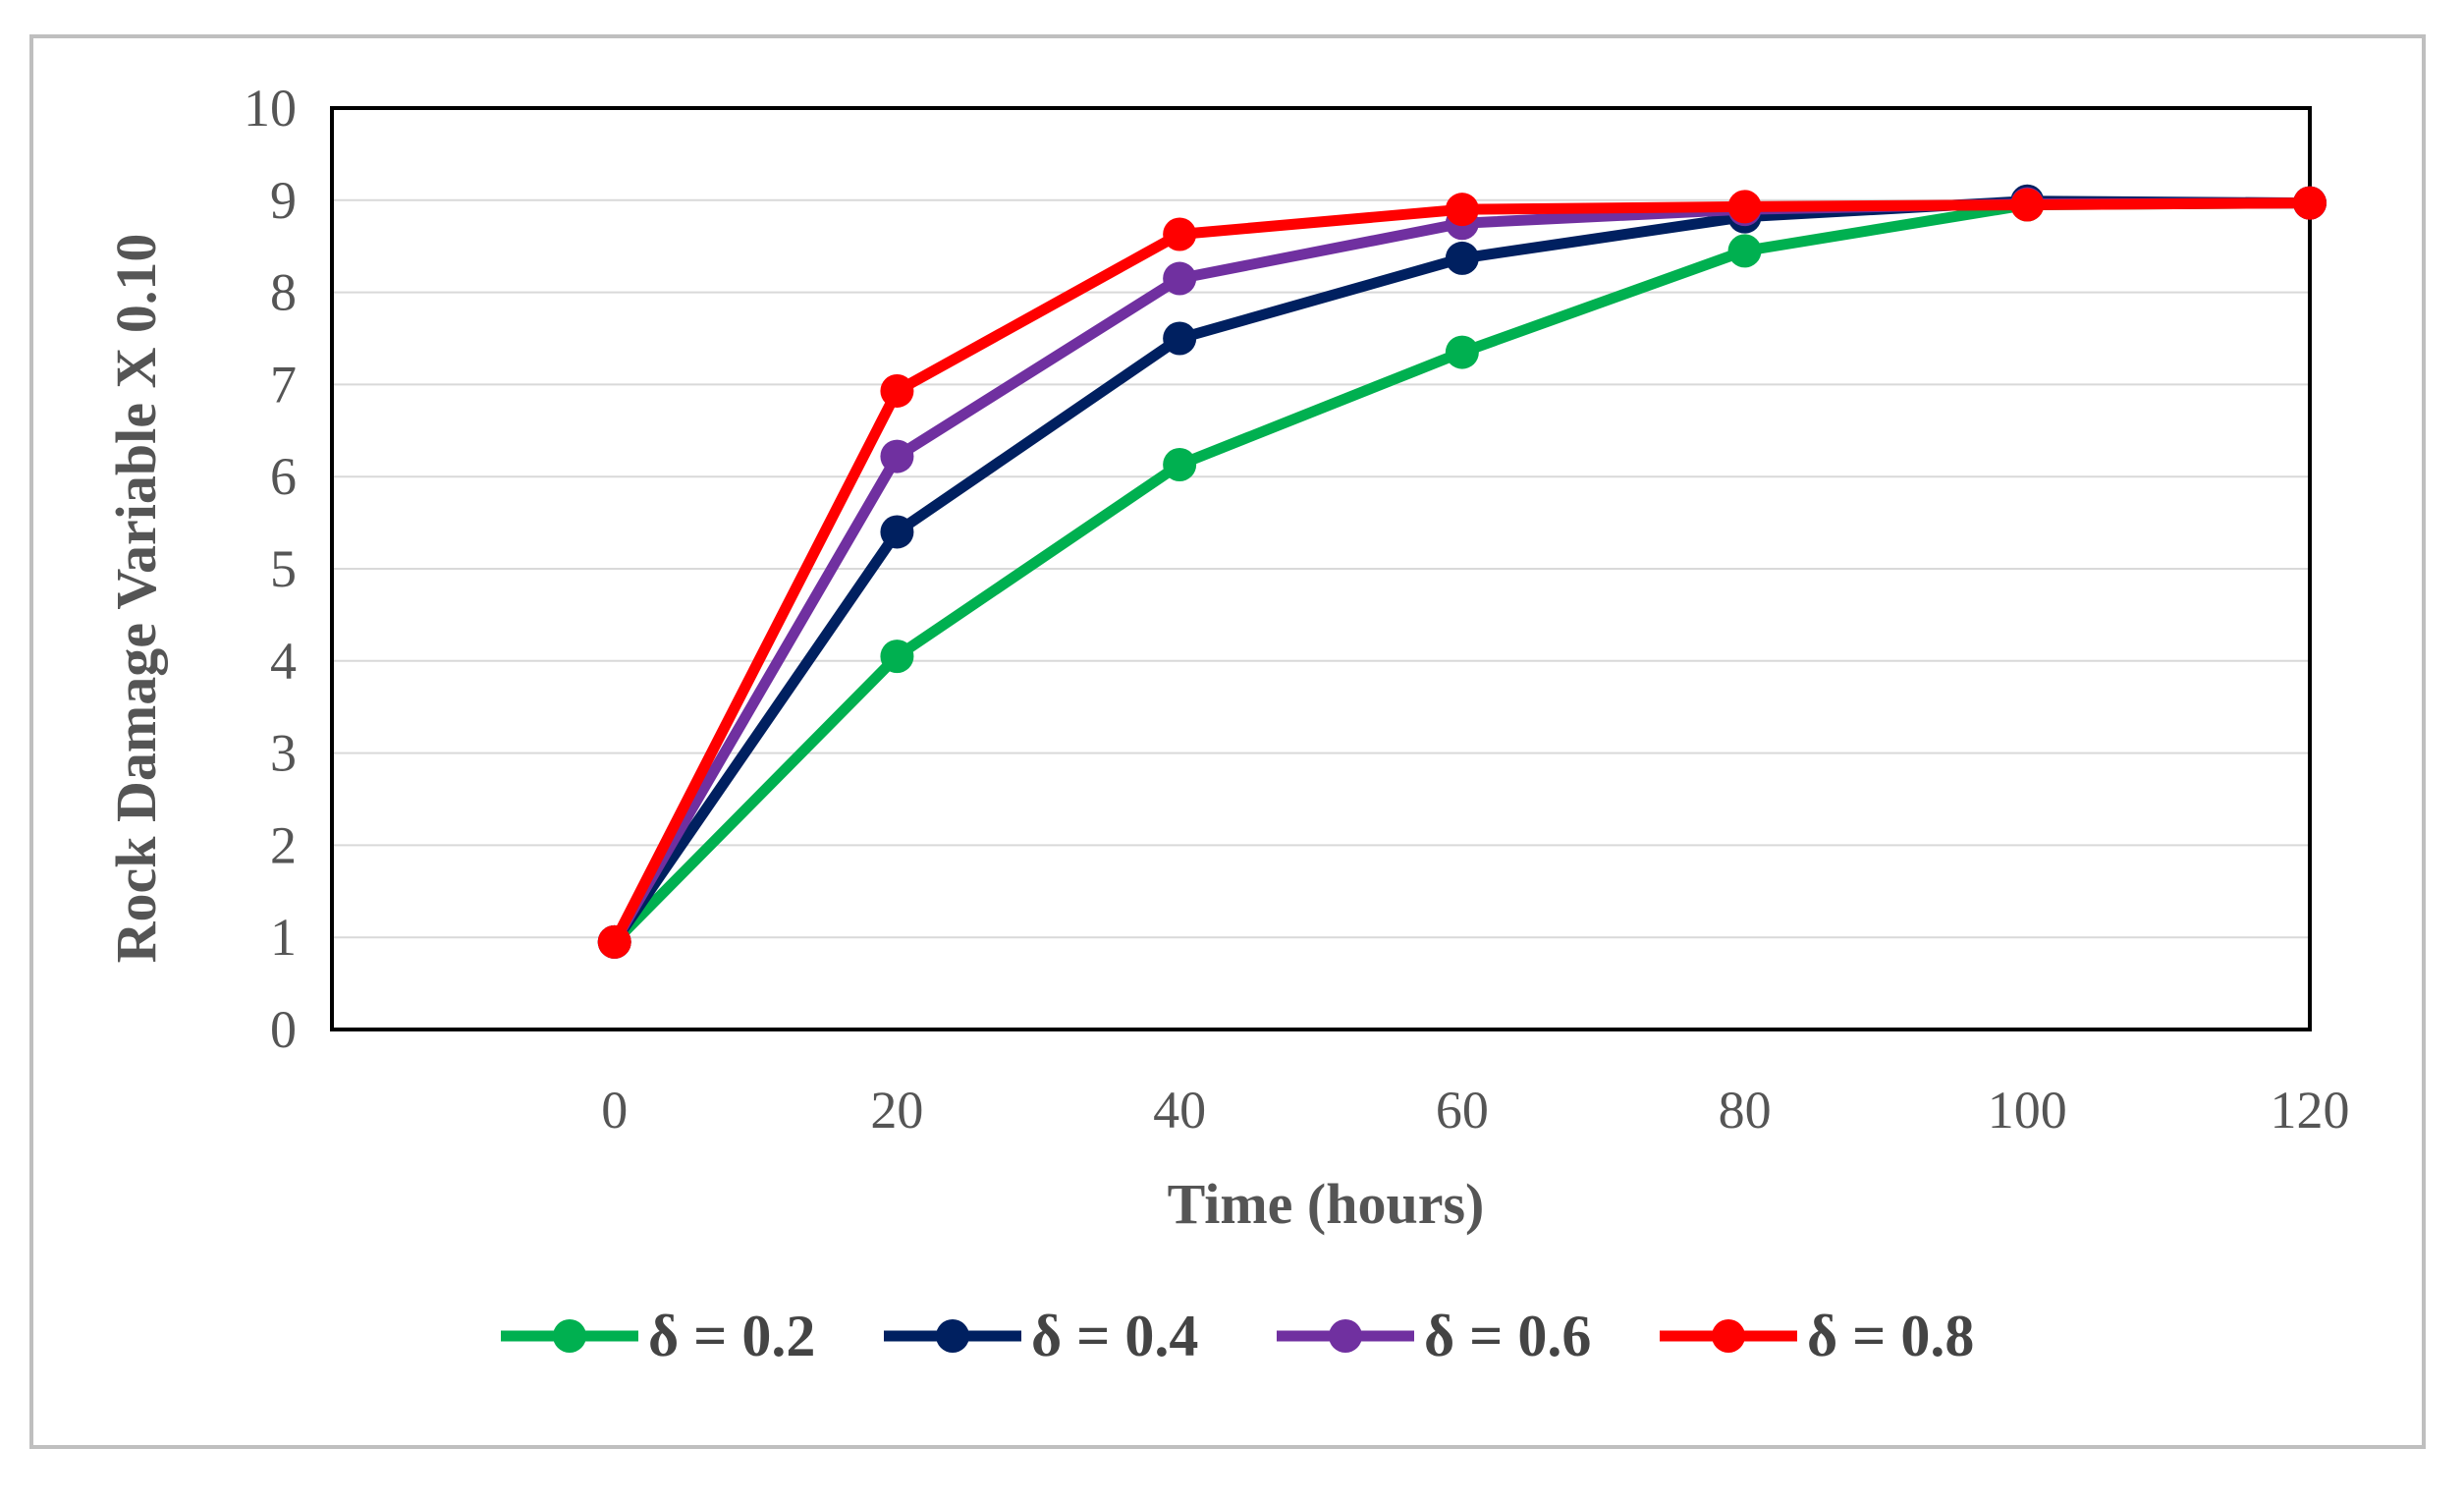 The image size is (2464, 1503). I want to click on legend-label: δ = 0.6, so click(1508, 1336).